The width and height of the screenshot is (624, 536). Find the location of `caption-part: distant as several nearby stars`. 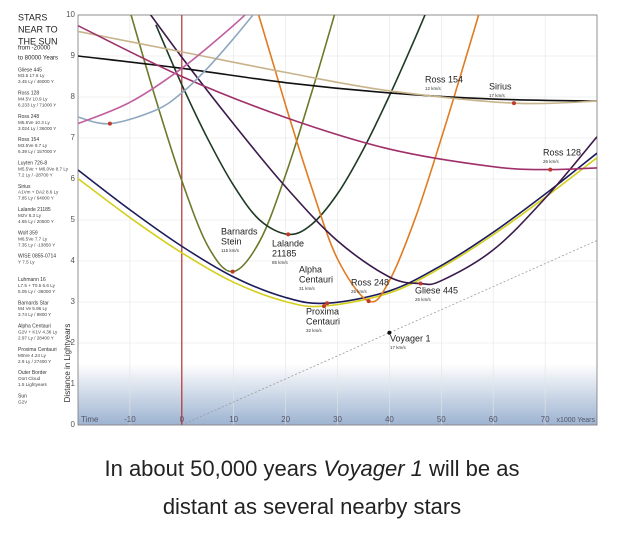

caption-part: distant as several nearby stars is located at coordinates (312, 506).